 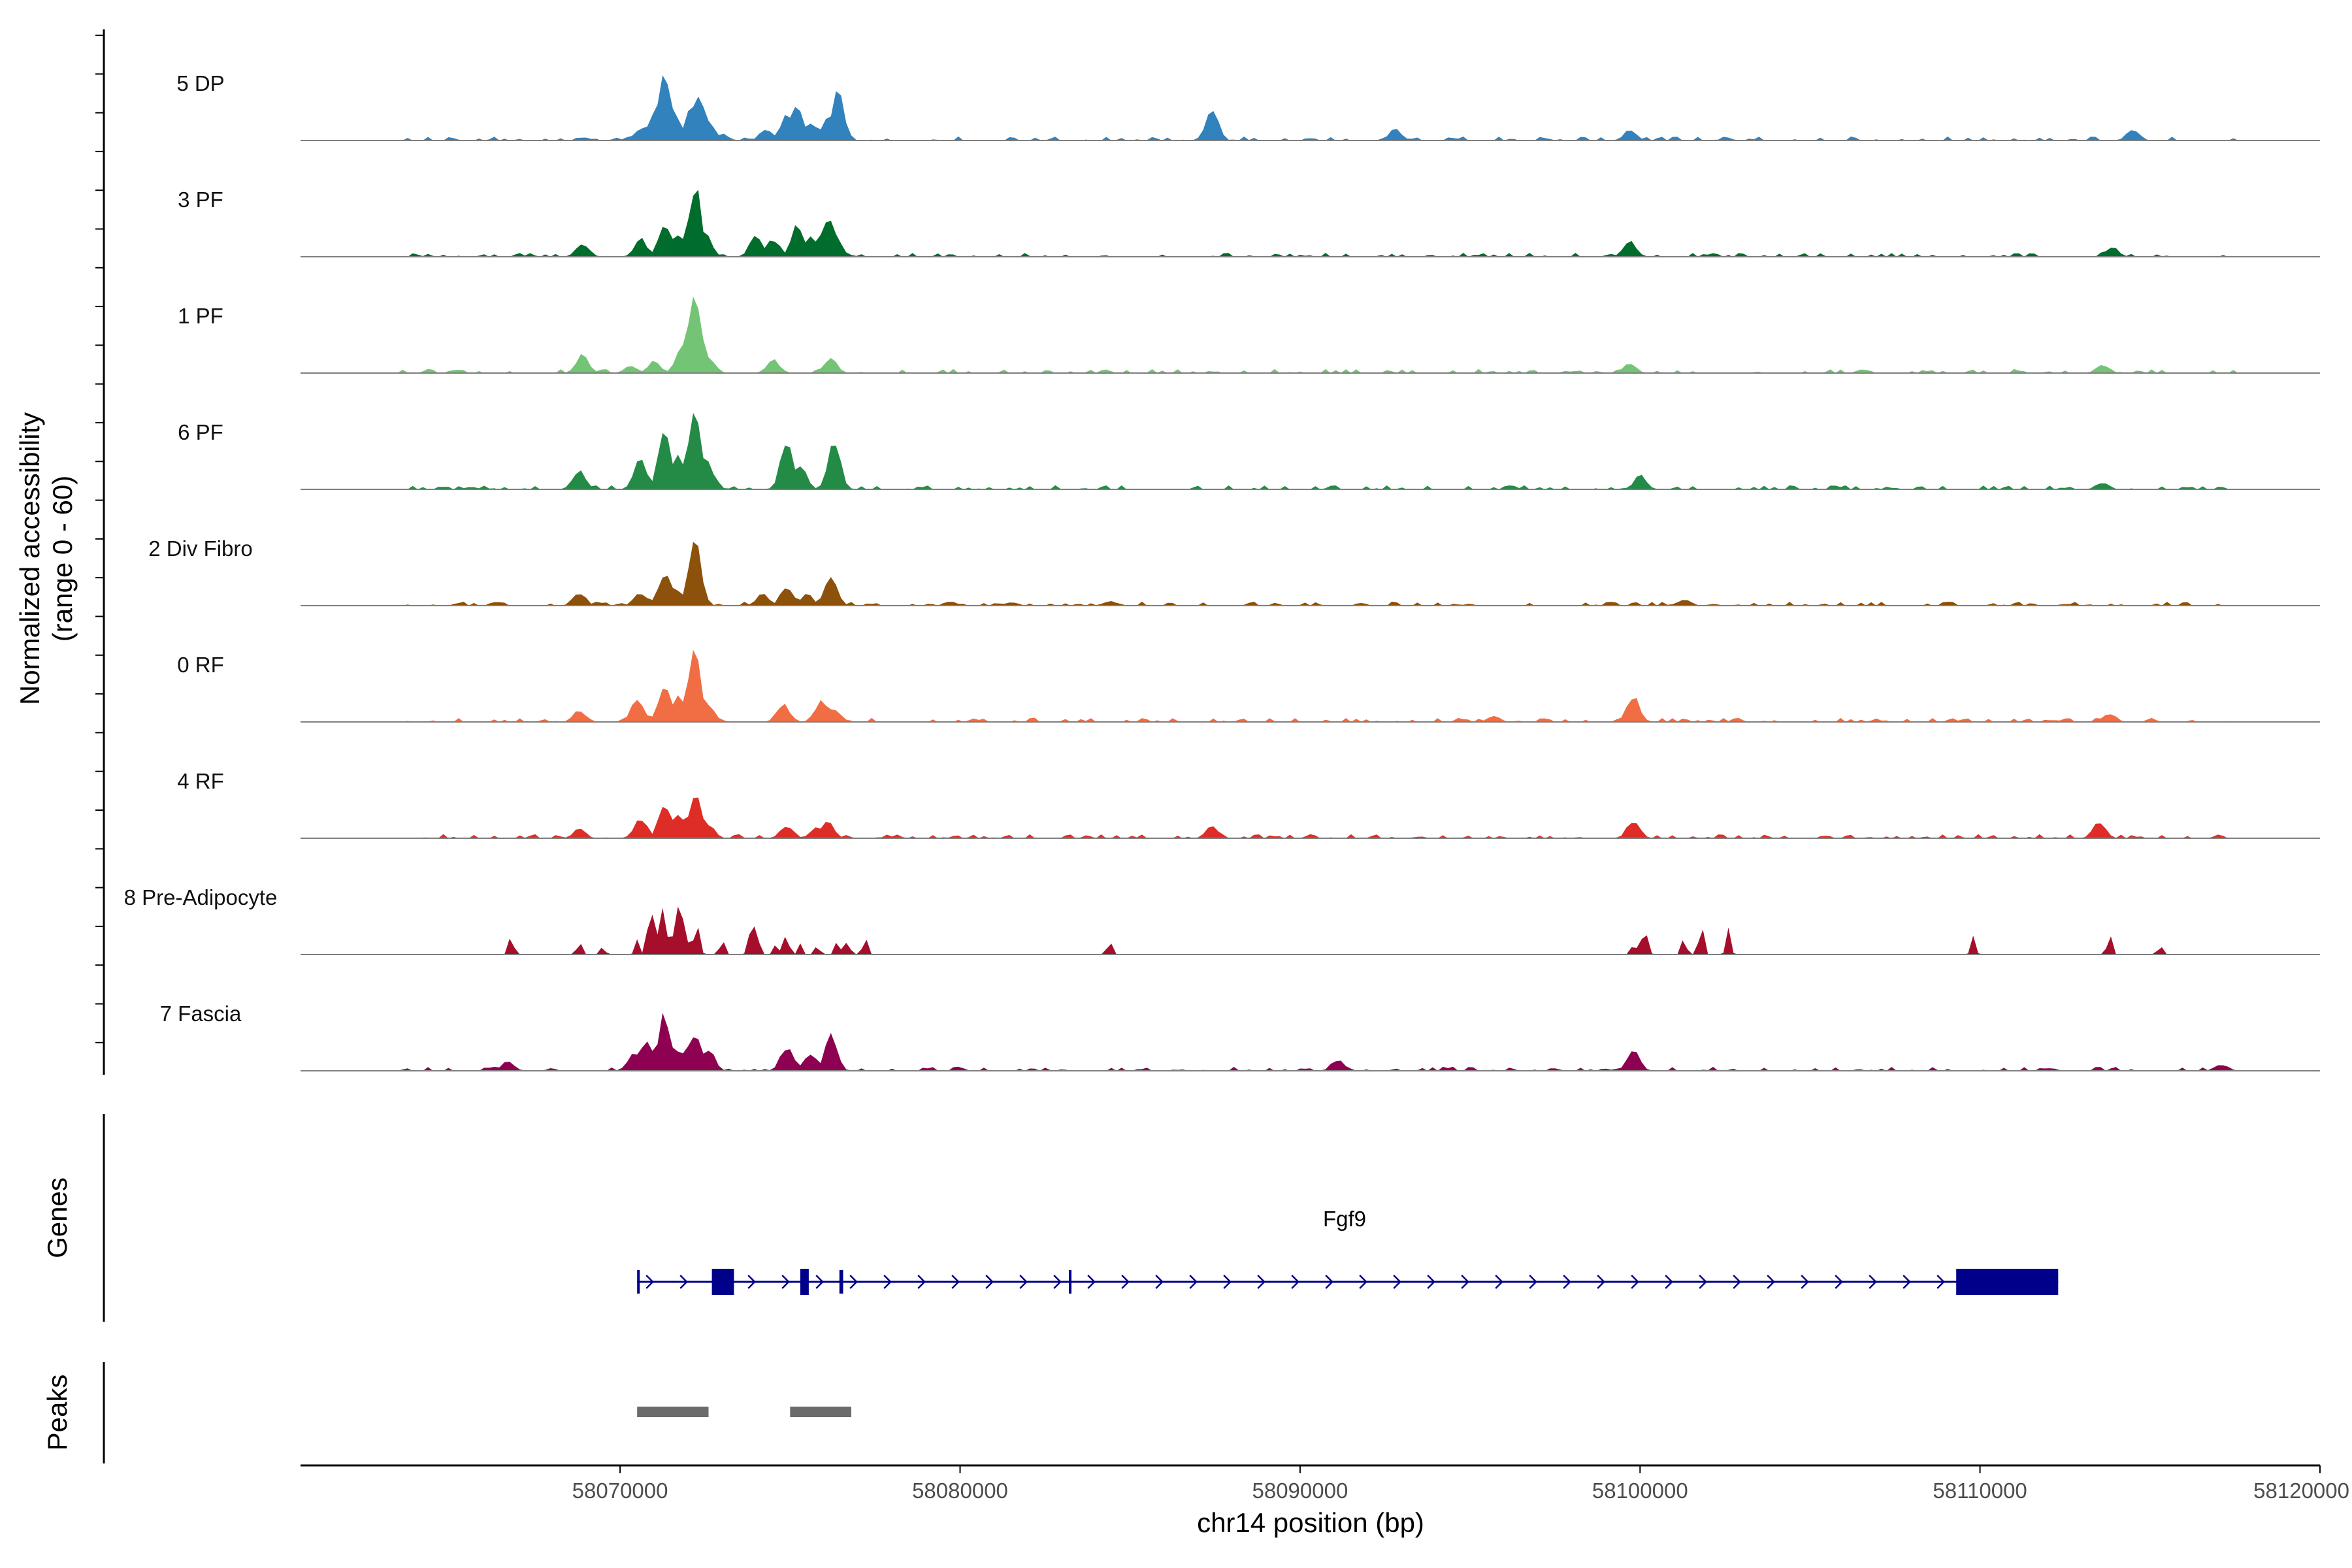 I want to click on track-2-div-fibro: 2 Div Fibro, so click(x=1234, y=571).